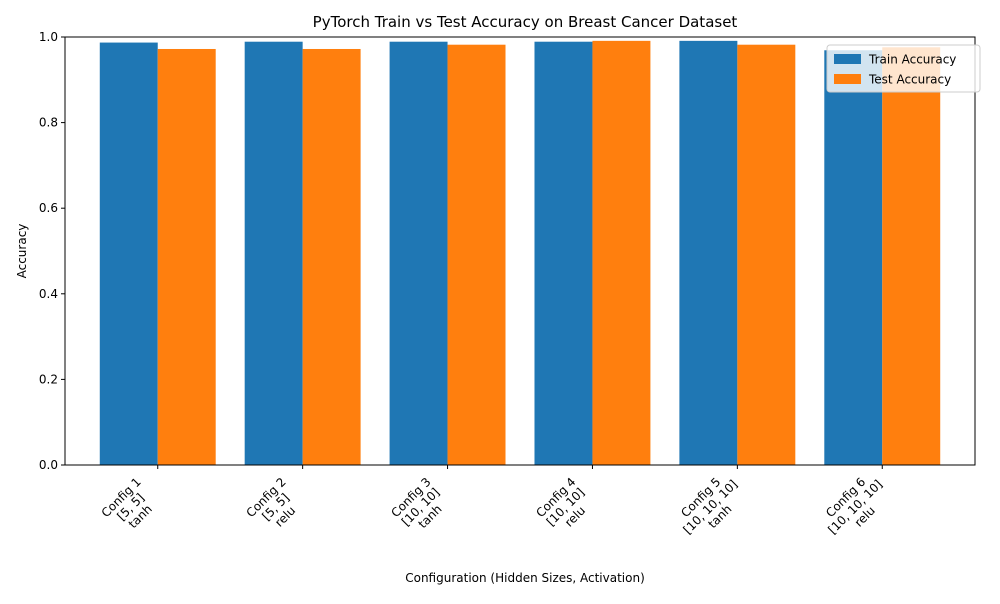 This screenshot has height=604, width=1000. I want to click on legend-label-test: Test Accuracy, so click(909, 80).